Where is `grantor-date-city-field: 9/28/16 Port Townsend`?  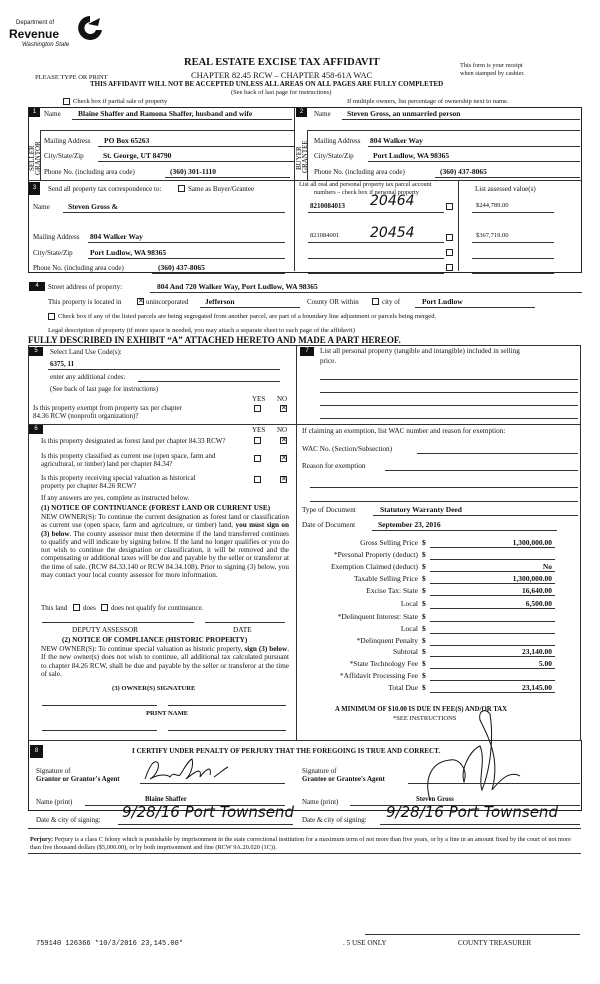
grantor-date-city-field: 9/28/16 Port Townsend is located at coordinates (208, 812).